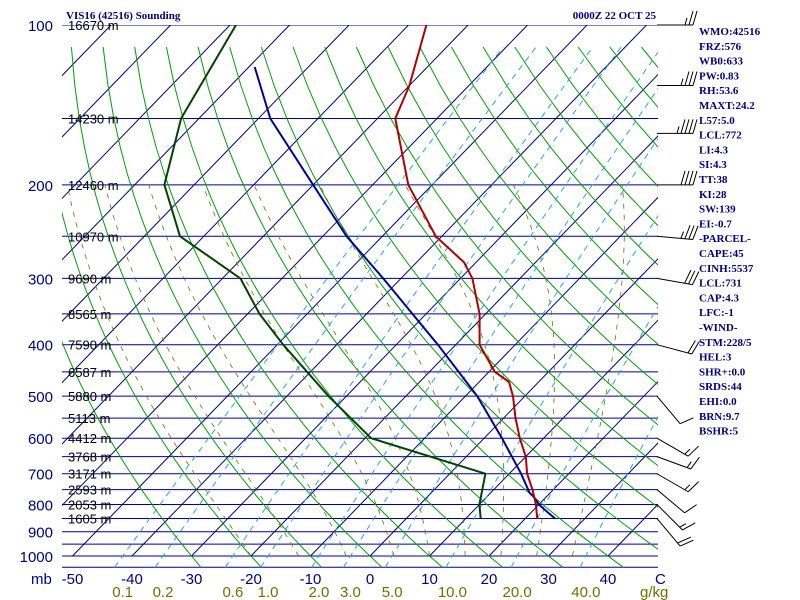 The width and height of the screenshot is (800, 600). I want to click on height-label: 2053 m, so click(89, 505).